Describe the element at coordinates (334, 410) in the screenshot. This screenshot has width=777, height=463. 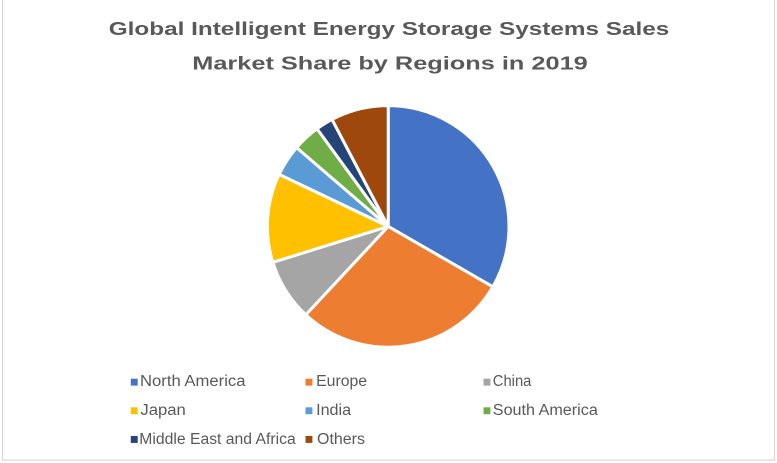
I see `svg-text: India` at that location.